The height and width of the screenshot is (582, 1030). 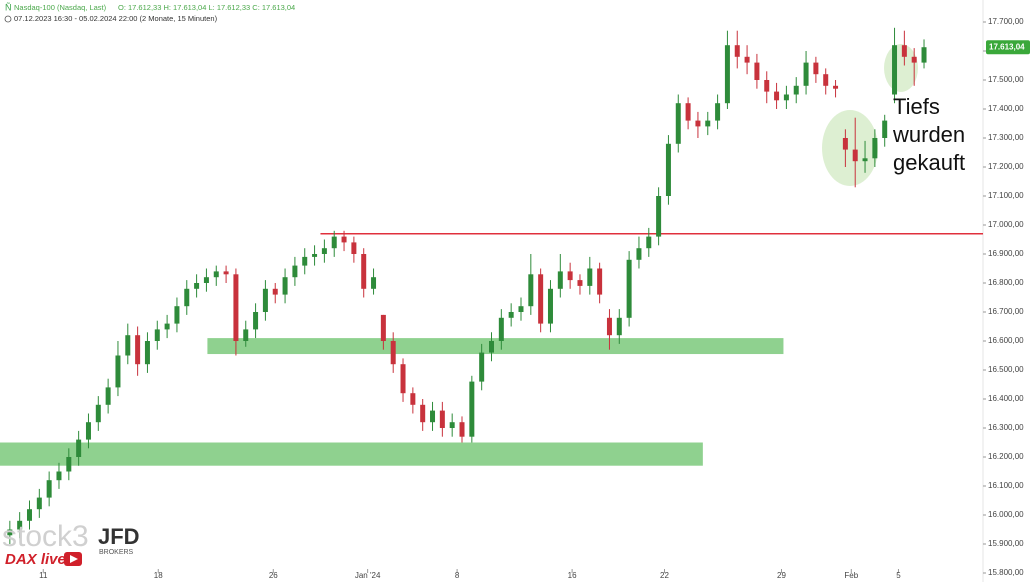 What do you see at coordinates (1006, 137) in the screenshot?
I see `y-tick-label: 17.300,00` at bounding box center [1006, 137].